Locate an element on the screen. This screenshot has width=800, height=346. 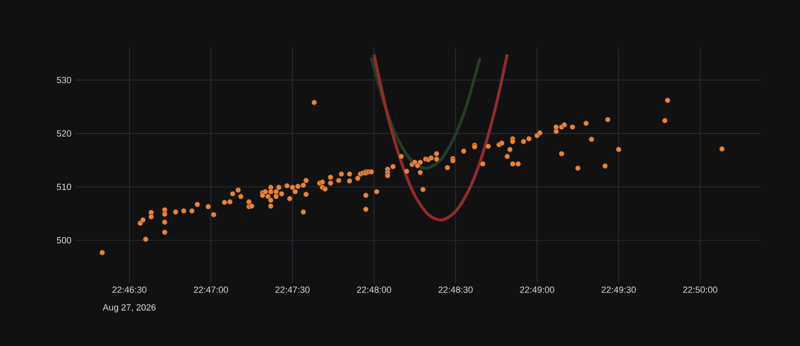
x-tick-label: 22:49:30 is located at coordinates (619, 289).